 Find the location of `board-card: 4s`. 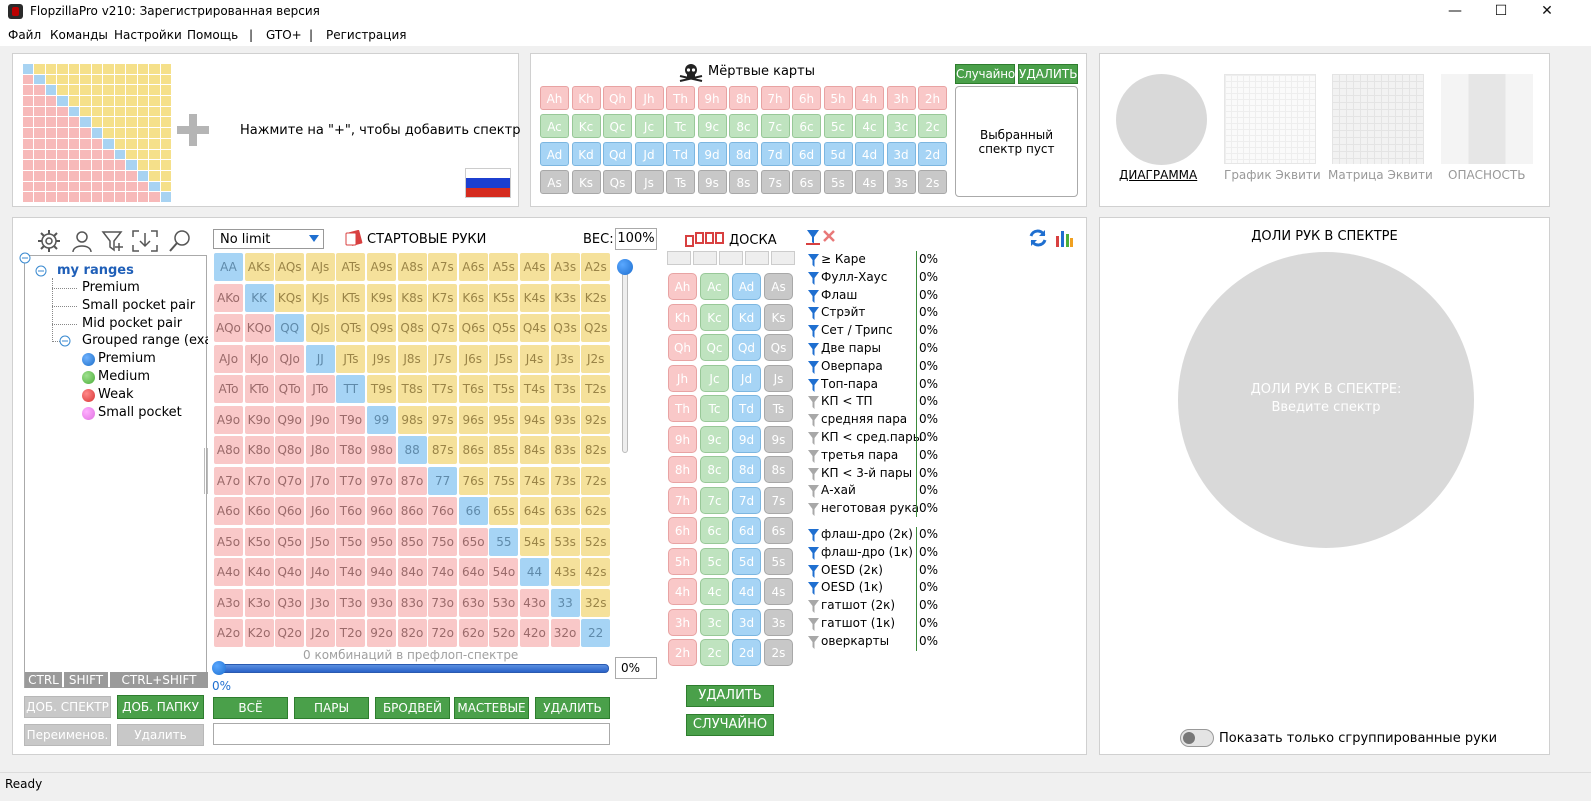

board-card: 4s is located at coordinates (778, 591).